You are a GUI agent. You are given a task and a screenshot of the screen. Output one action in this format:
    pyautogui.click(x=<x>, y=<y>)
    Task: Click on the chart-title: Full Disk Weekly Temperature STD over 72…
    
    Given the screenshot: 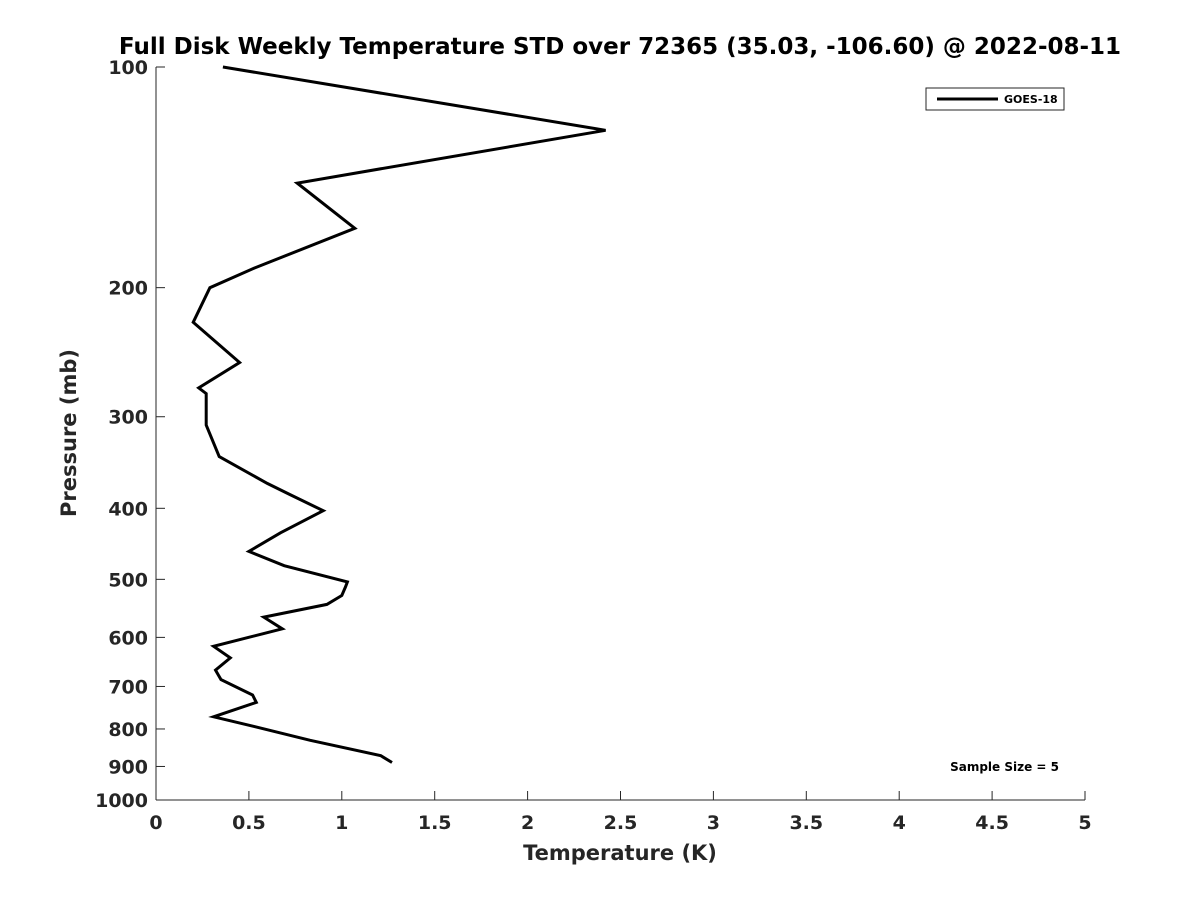 What is the action you would take?
    pyautogui.click(x=620, y=47)
    